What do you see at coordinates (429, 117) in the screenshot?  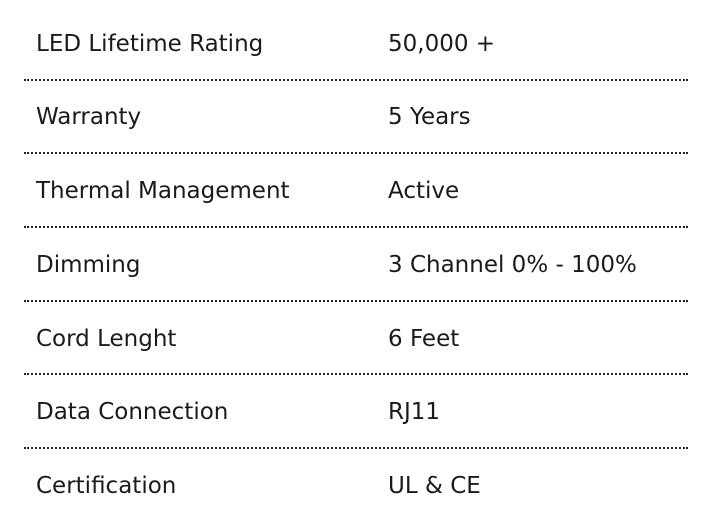 I see `spec-value: 5 Years` at bounding box center [429, 117].